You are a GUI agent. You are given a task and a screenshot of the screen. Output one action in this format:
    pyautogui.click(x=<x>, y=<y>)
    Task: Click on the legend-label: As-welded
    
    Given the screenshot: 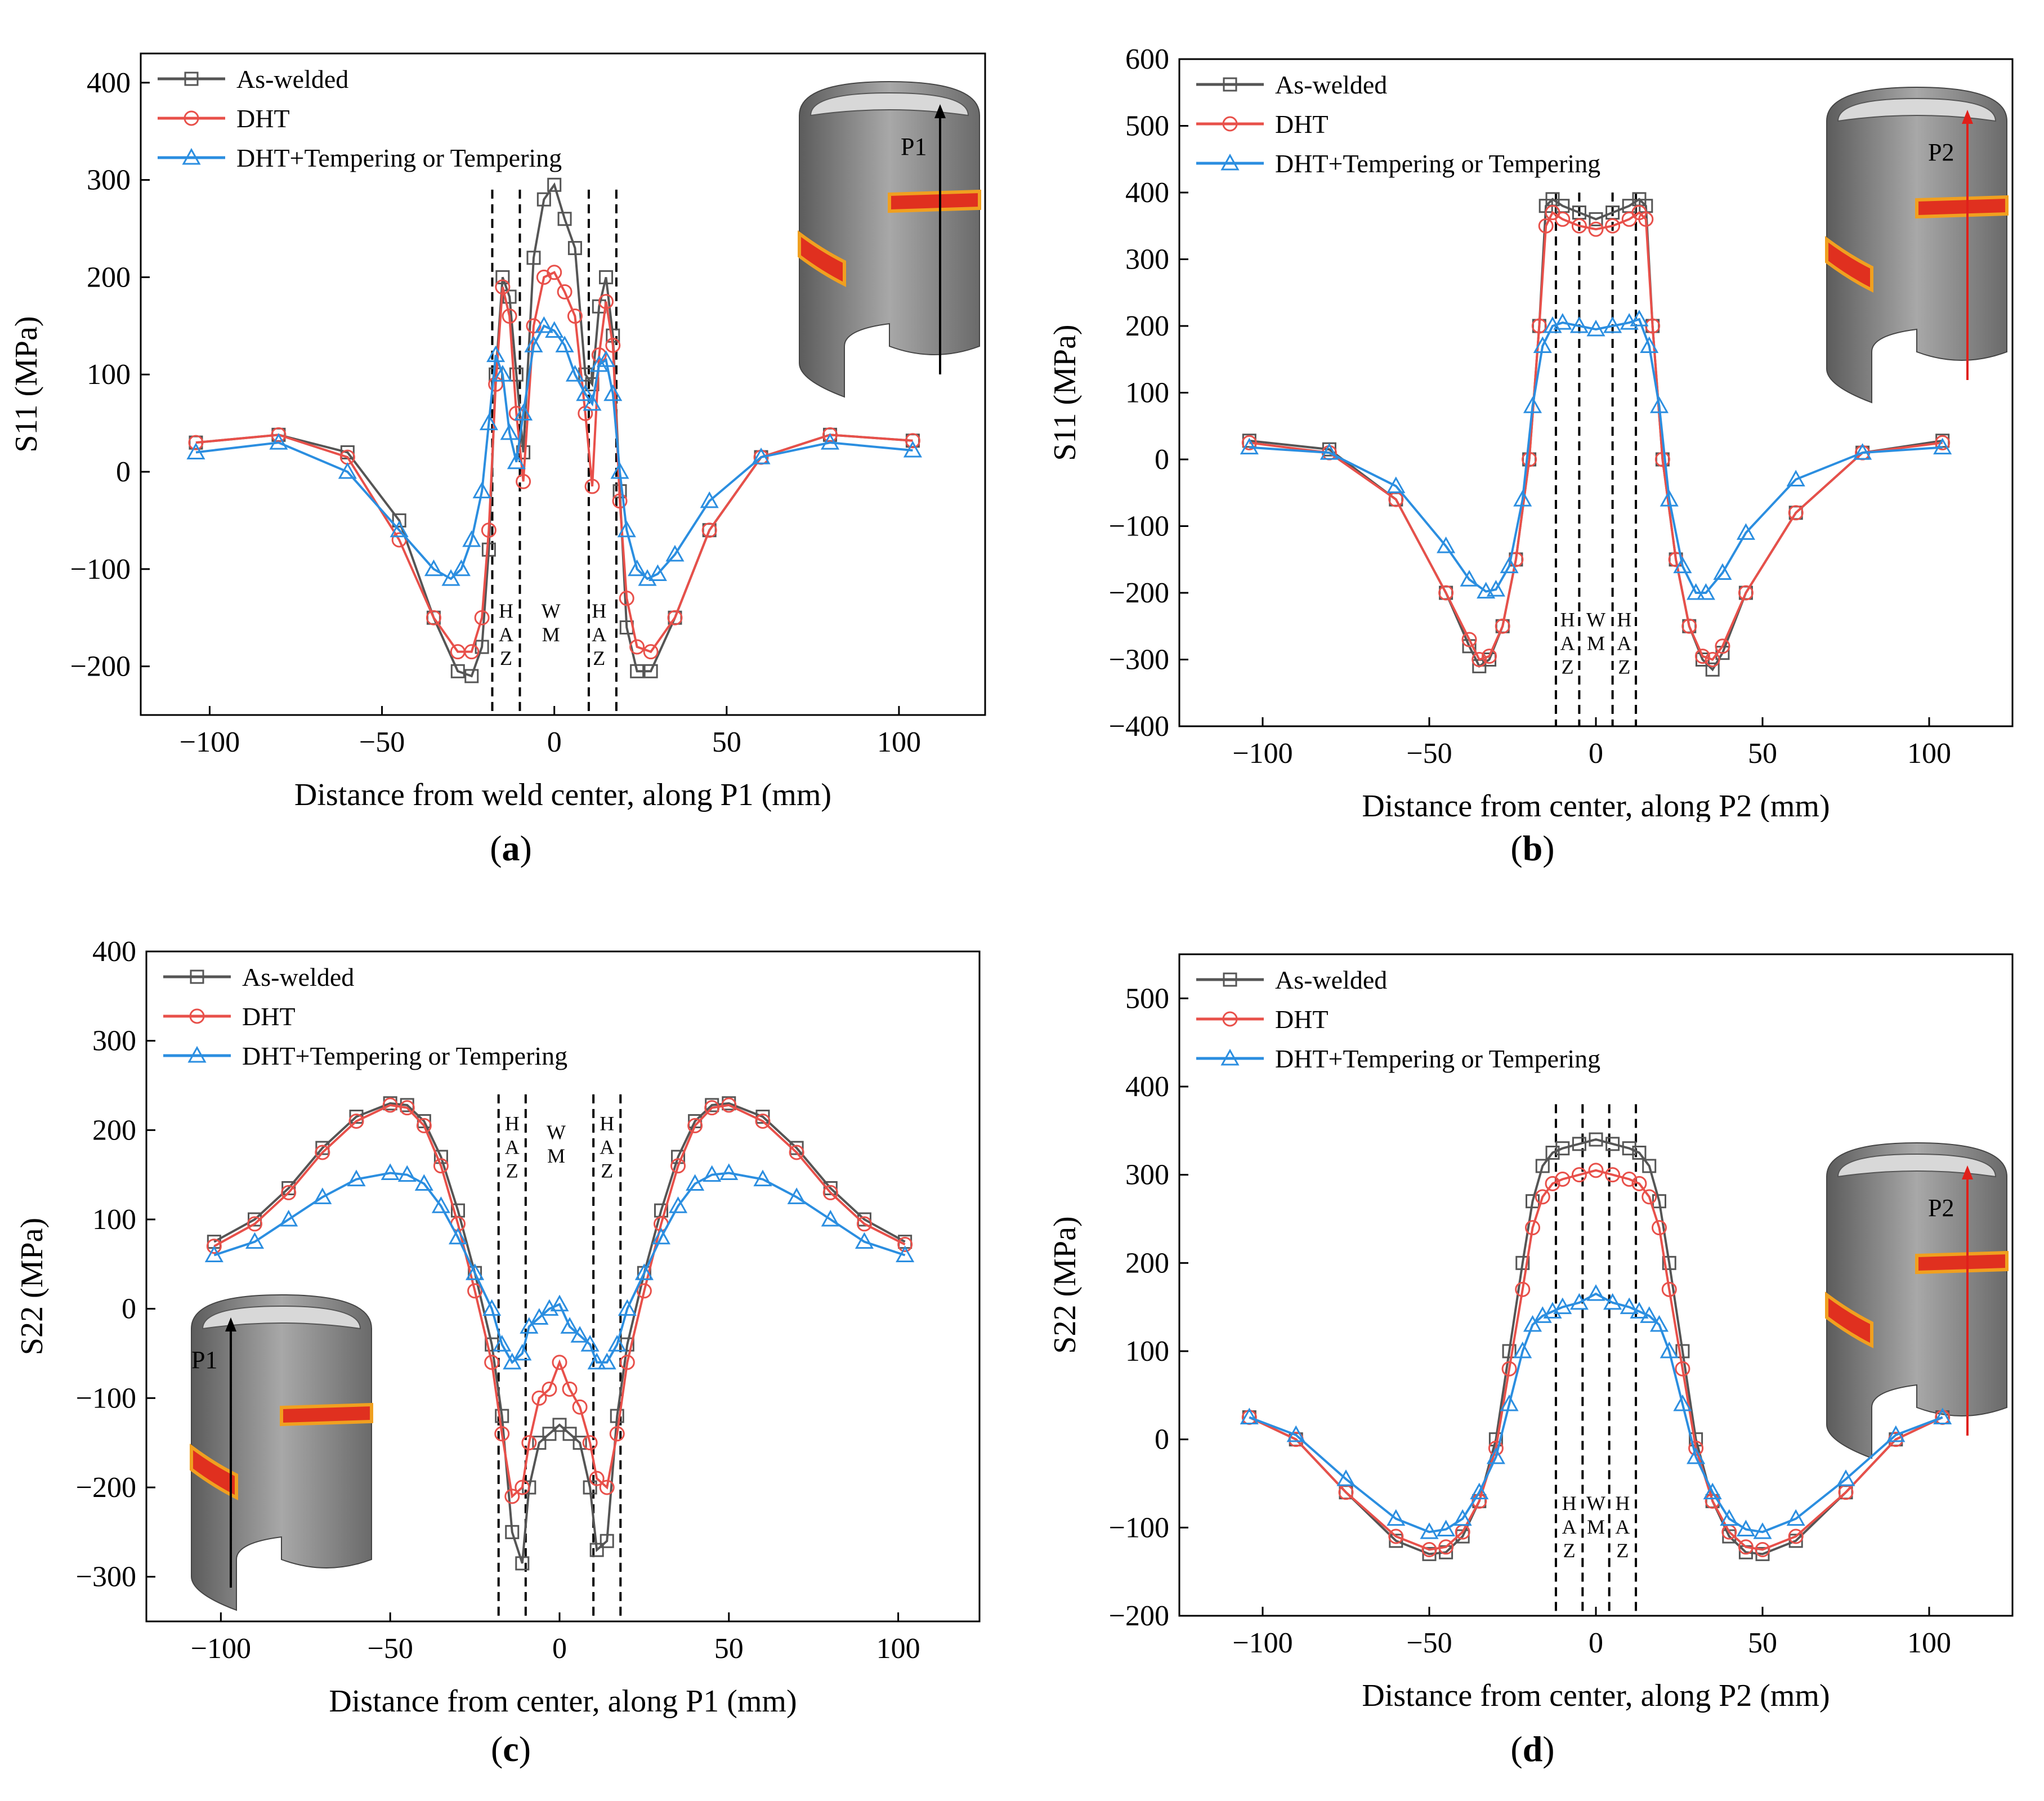 What is the action you would take?
    pyautogui.click(x=298, y=977)
    